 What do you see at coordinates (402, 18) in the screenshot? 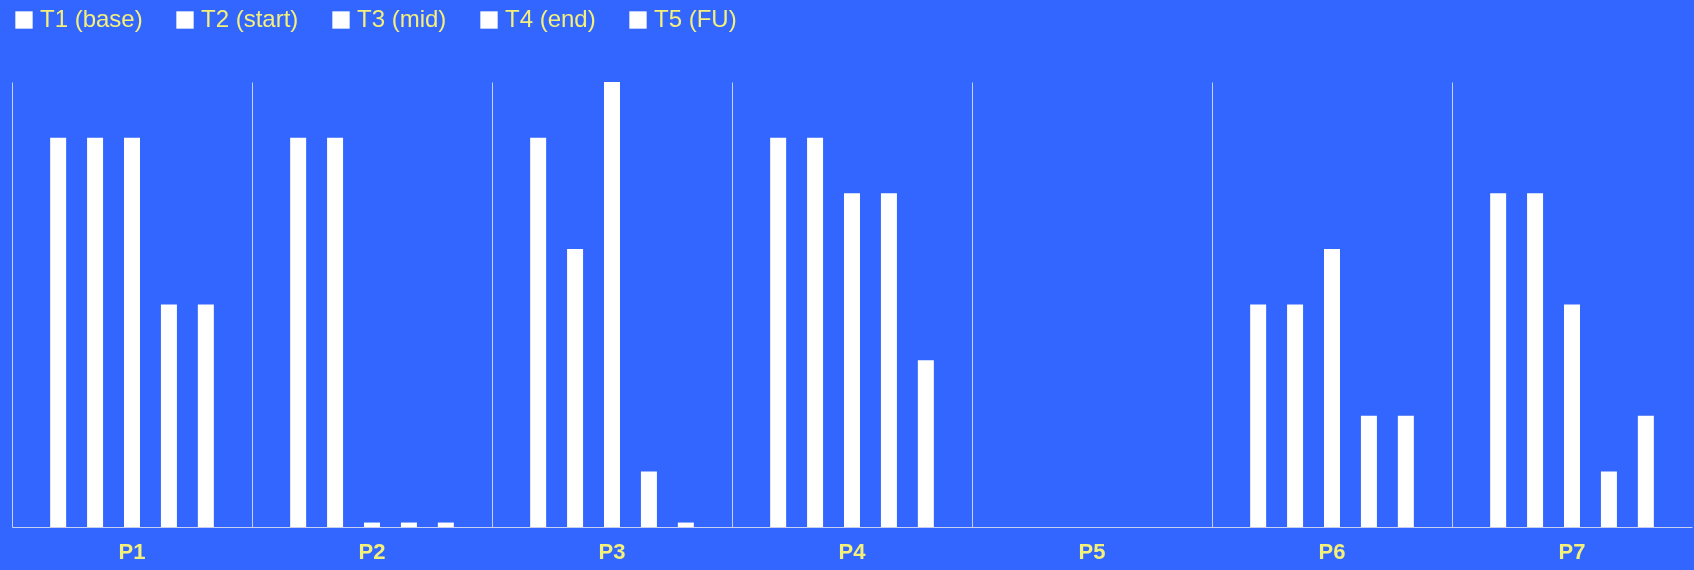
I see `legend-label: T3 (mid)` at bounding box center [402, 18].